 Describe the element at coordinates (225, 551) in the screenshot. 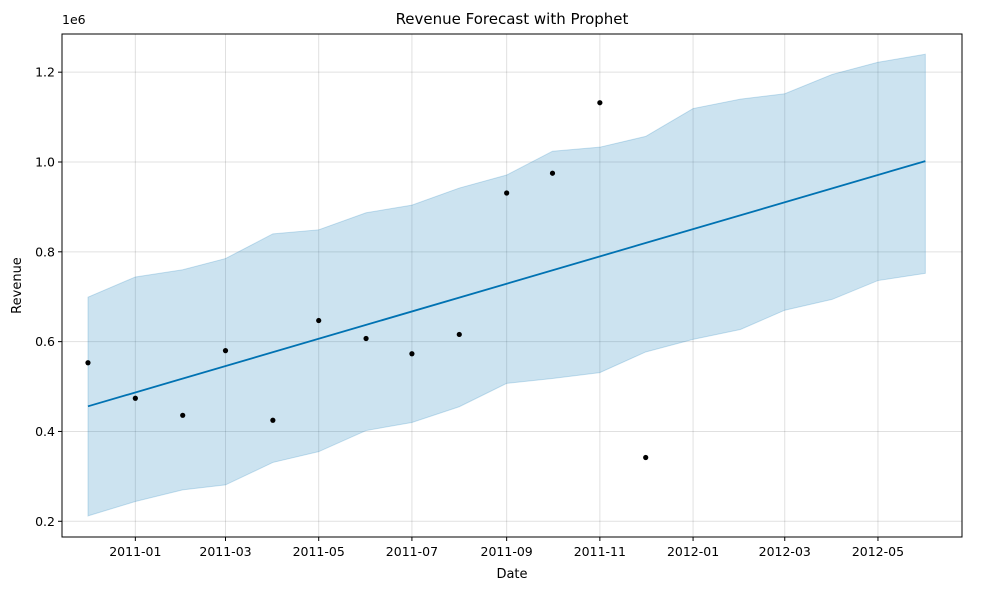

I see `x-tick-label: 2011-03` at that location.